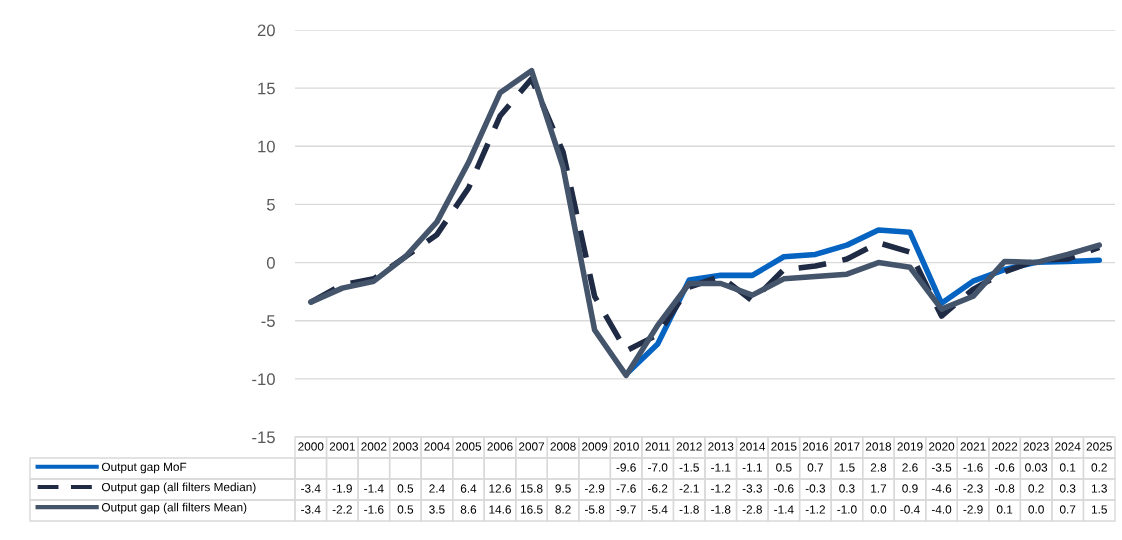 Image resolution: width=1122 pixels, height=540 pixels. Describe the element at coordinates (342, 446) in the screenshot. I see `x-tick-label: 2001` at that location.